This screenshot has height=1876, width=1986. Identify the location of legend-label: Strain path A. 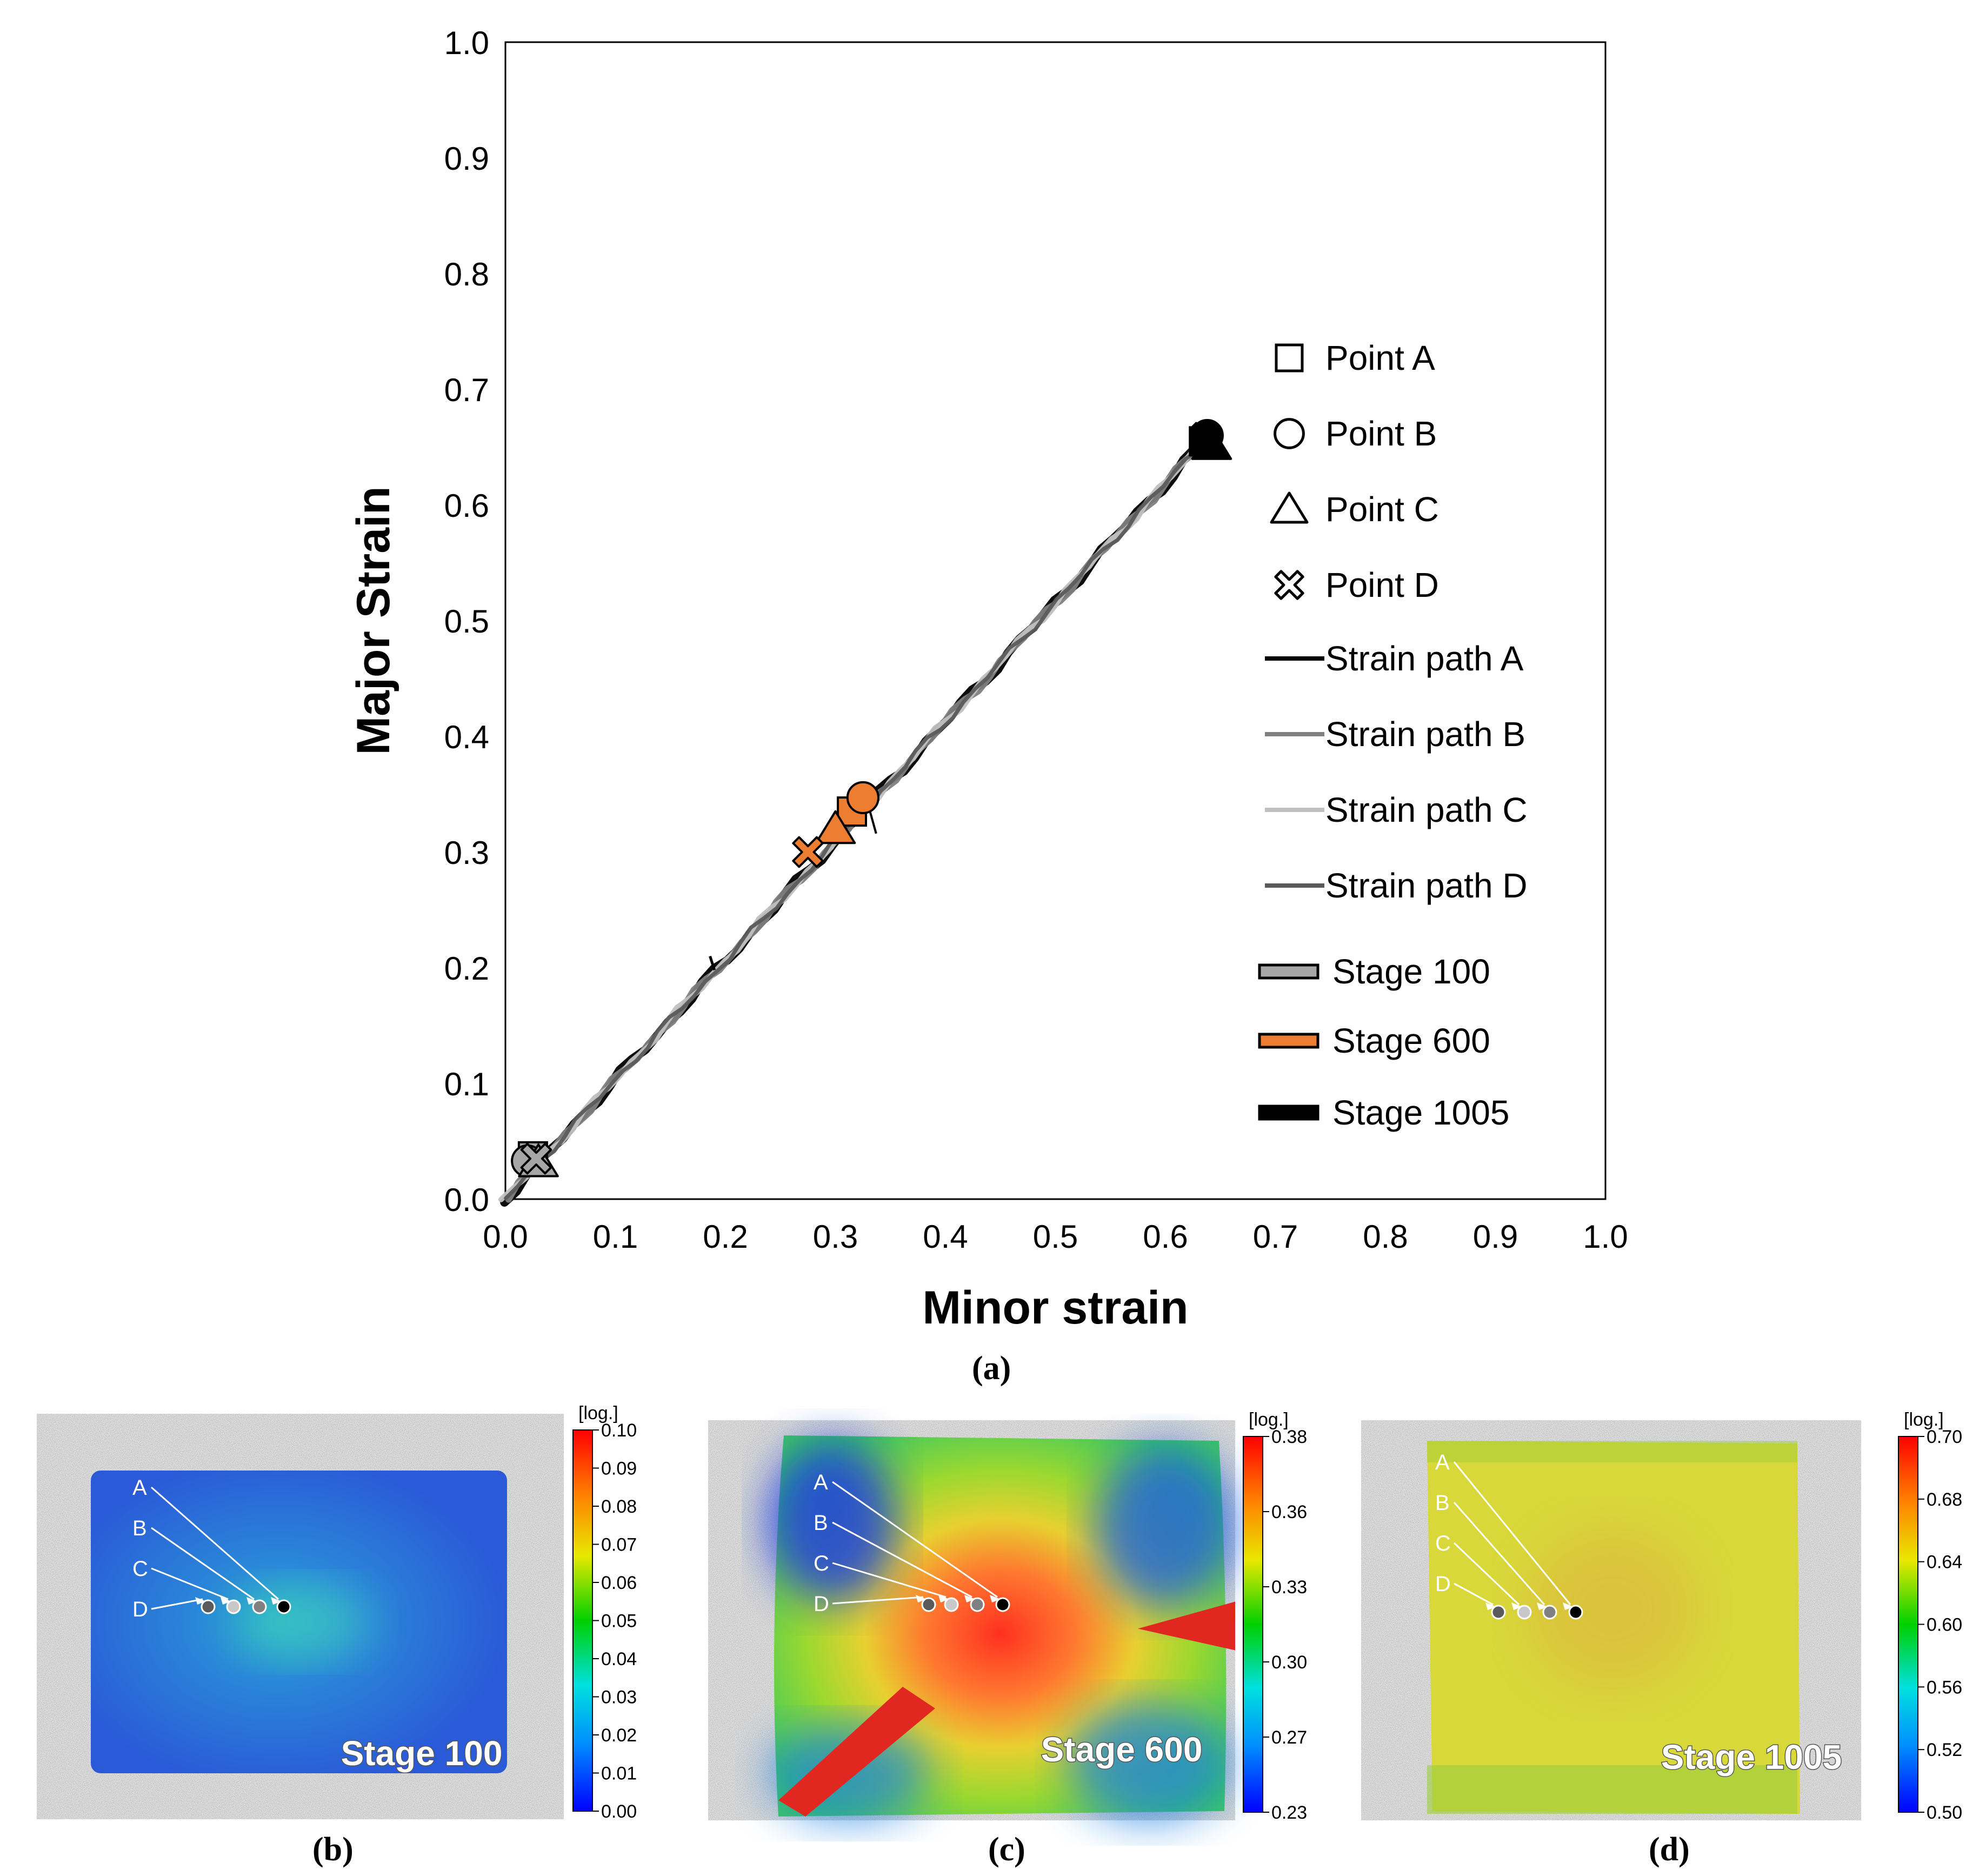
(1424, 658).